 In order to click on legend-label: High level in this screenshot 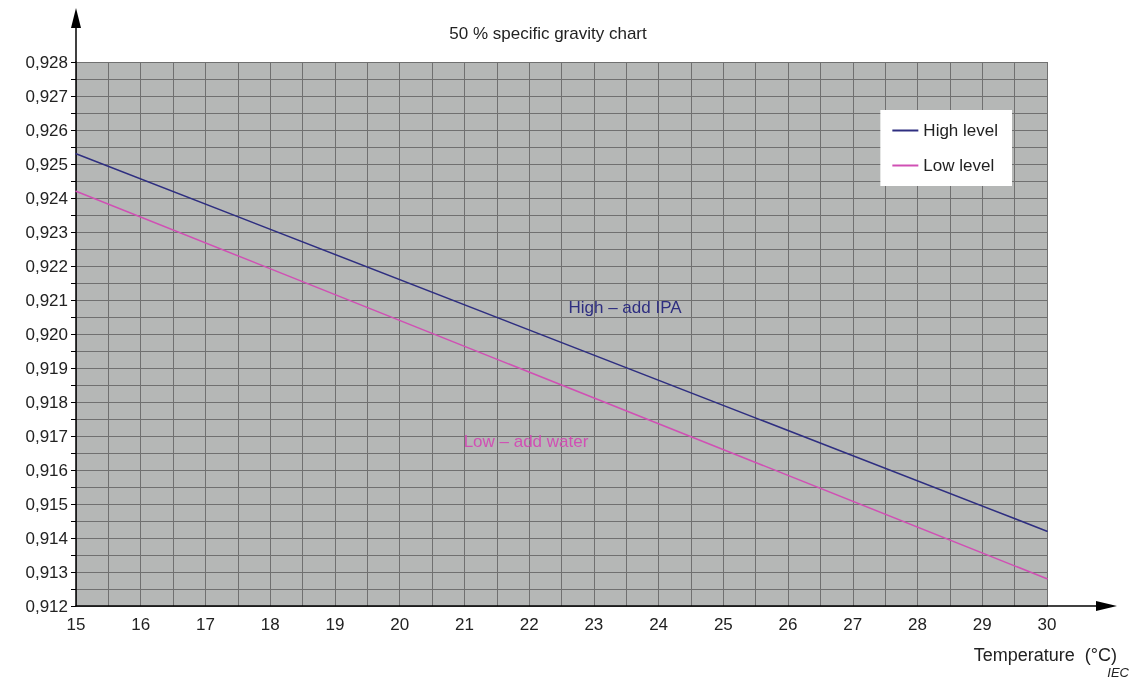, I will do `click(961, 130)`.